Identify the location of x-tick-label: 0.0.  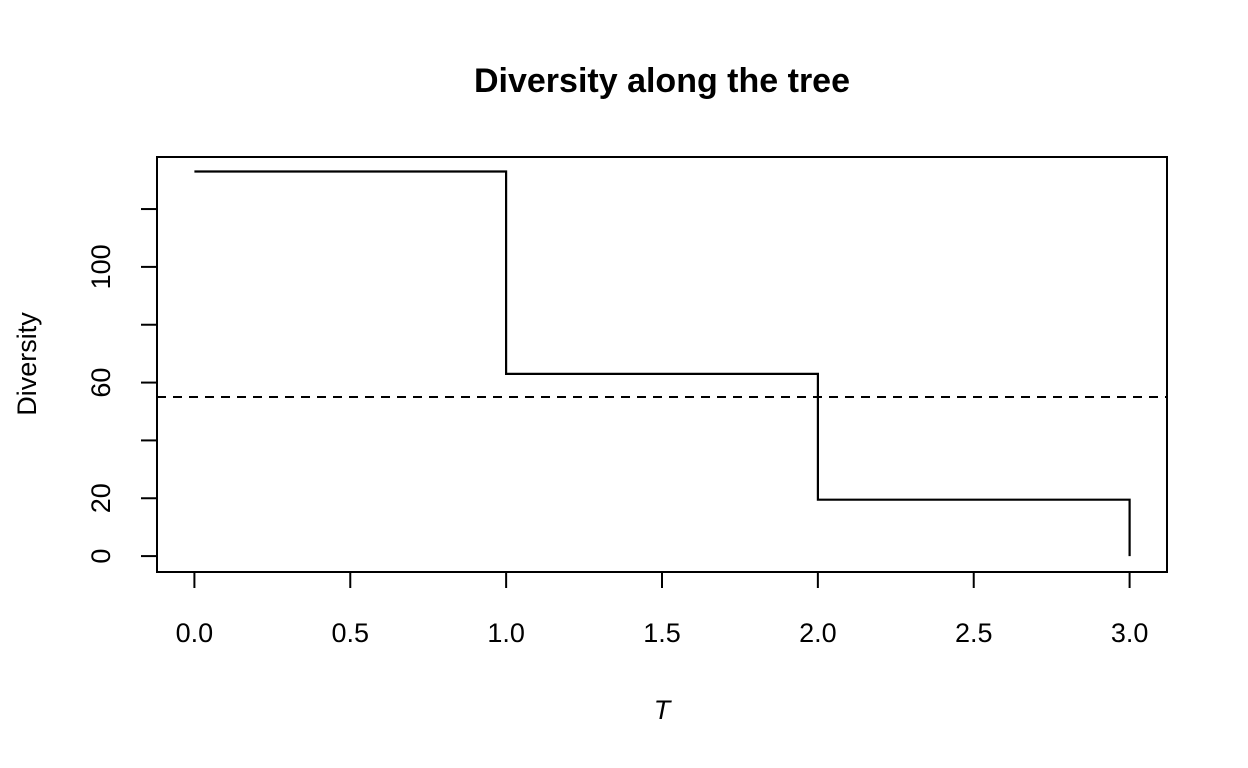
(195, 633).